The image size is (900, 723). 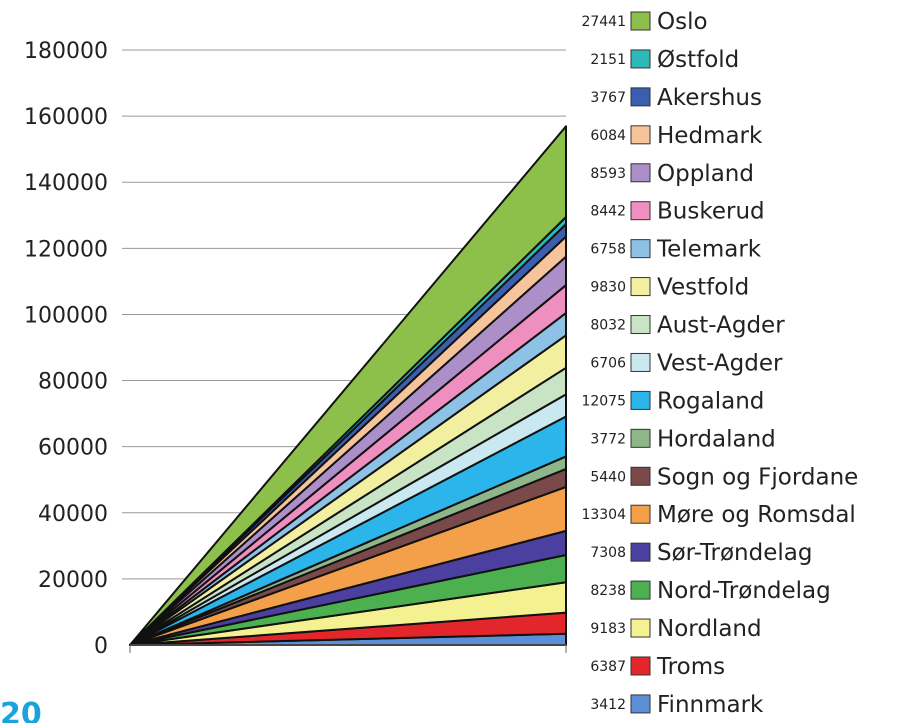 What do you see at coordinates (66, 315) in the screenshot?
I see `y-tick-label: 100000` at bounding box center [66, 315].